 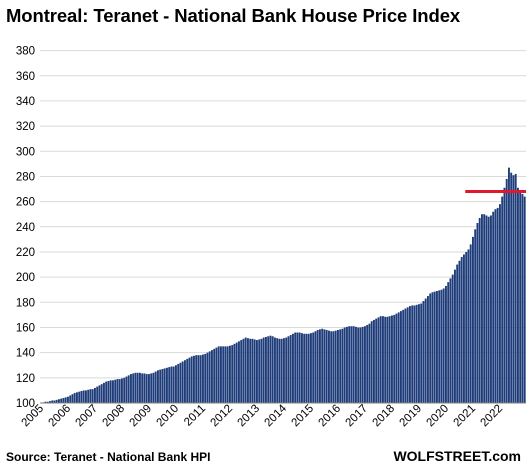 I want to click on y-tick-label: 220, so click(x=25, y=253).